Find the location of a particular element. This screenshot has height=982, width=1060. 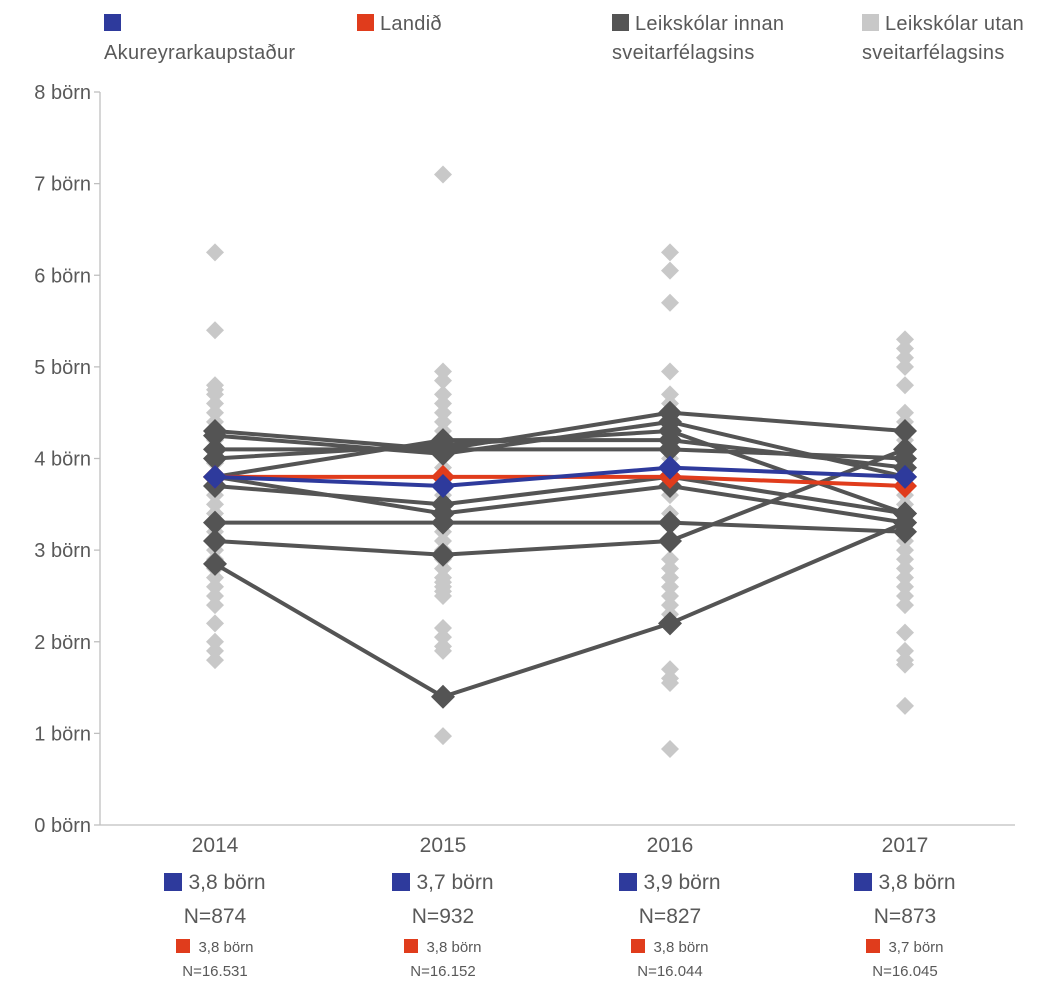

y-tick-label: 7 börn is located at coordinates (62, 185).